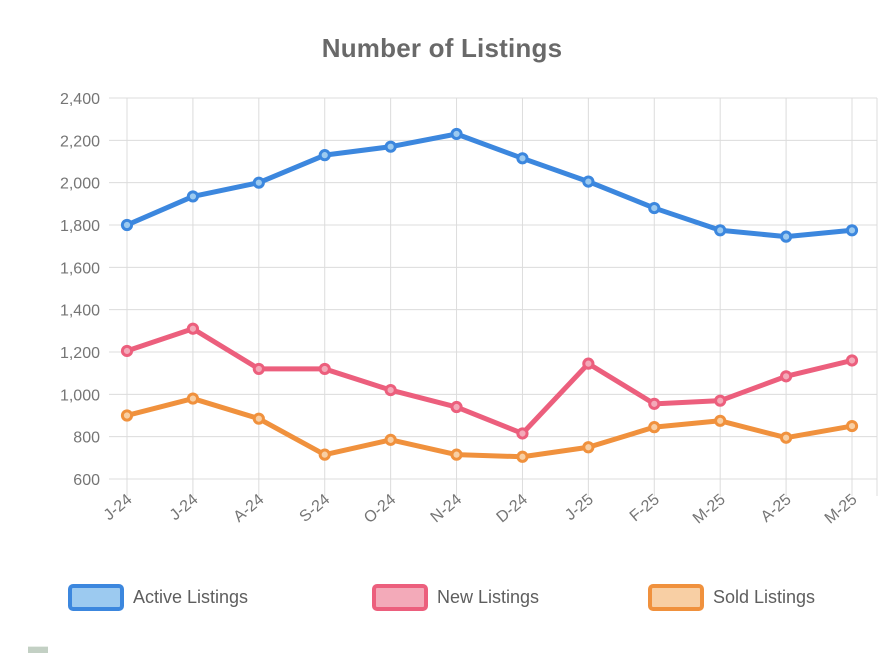 The image size is (884, 653). I want to click on legend-label-sold-listings: Sold Listings, so click(764, 597).